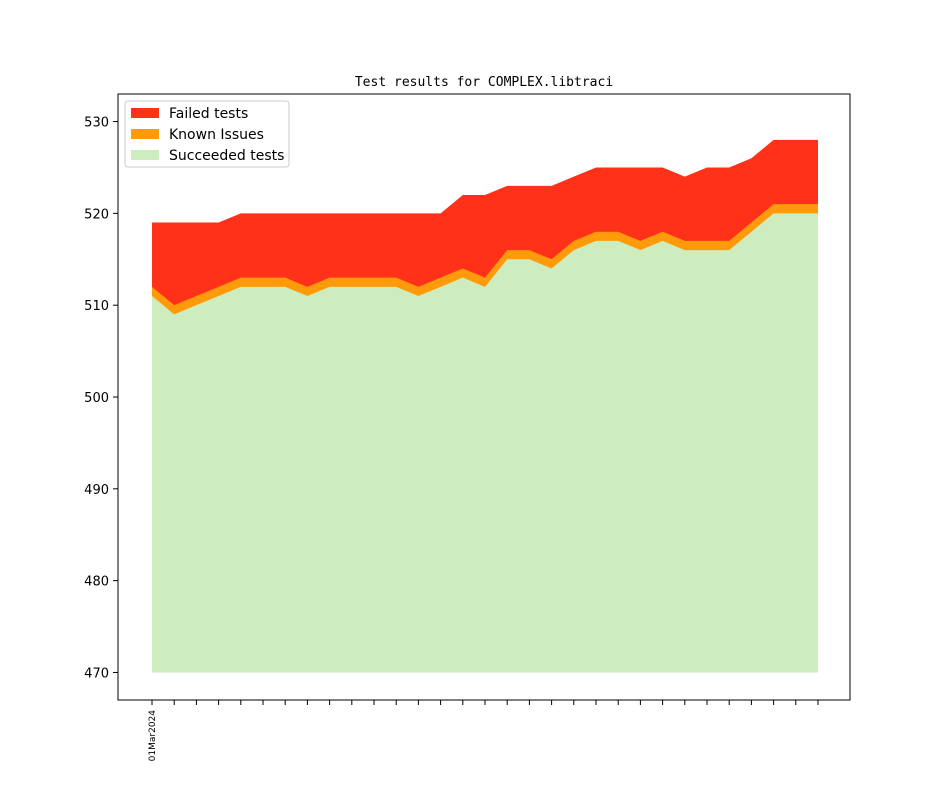  What do you see at coordinates (153, 736) in the screenshot?
I see `x-tick-label: 01Mar2024` at bounding box center [153, 736].